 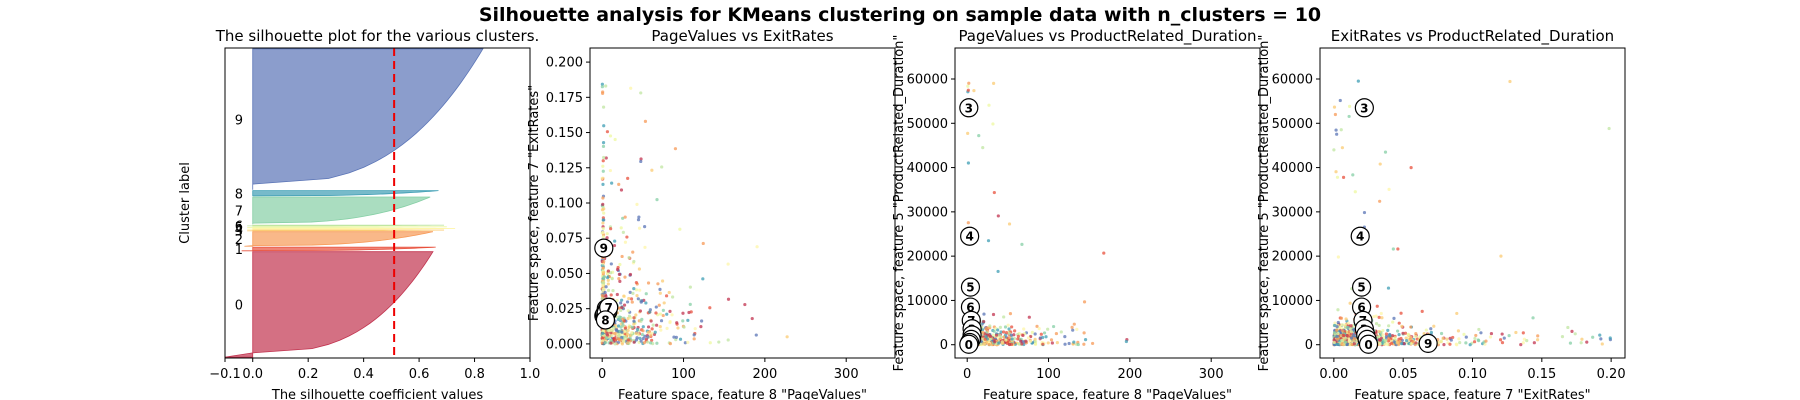 What do you see at coordinates (225, 374) in the screenshot?
I see `x-tick-label: −0.1` at bounding box center [225, 374].